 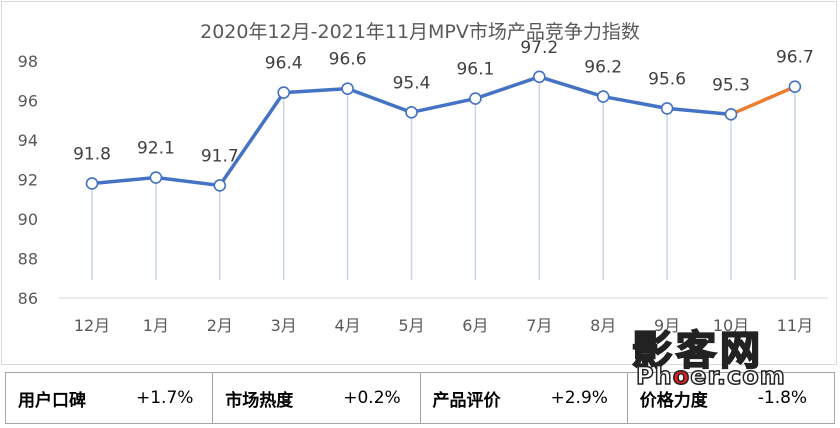 What do you see at coordinates (782, 398) in the screenshot?
I see `metric-value: -1.8%` at bounding box center [782, 398].